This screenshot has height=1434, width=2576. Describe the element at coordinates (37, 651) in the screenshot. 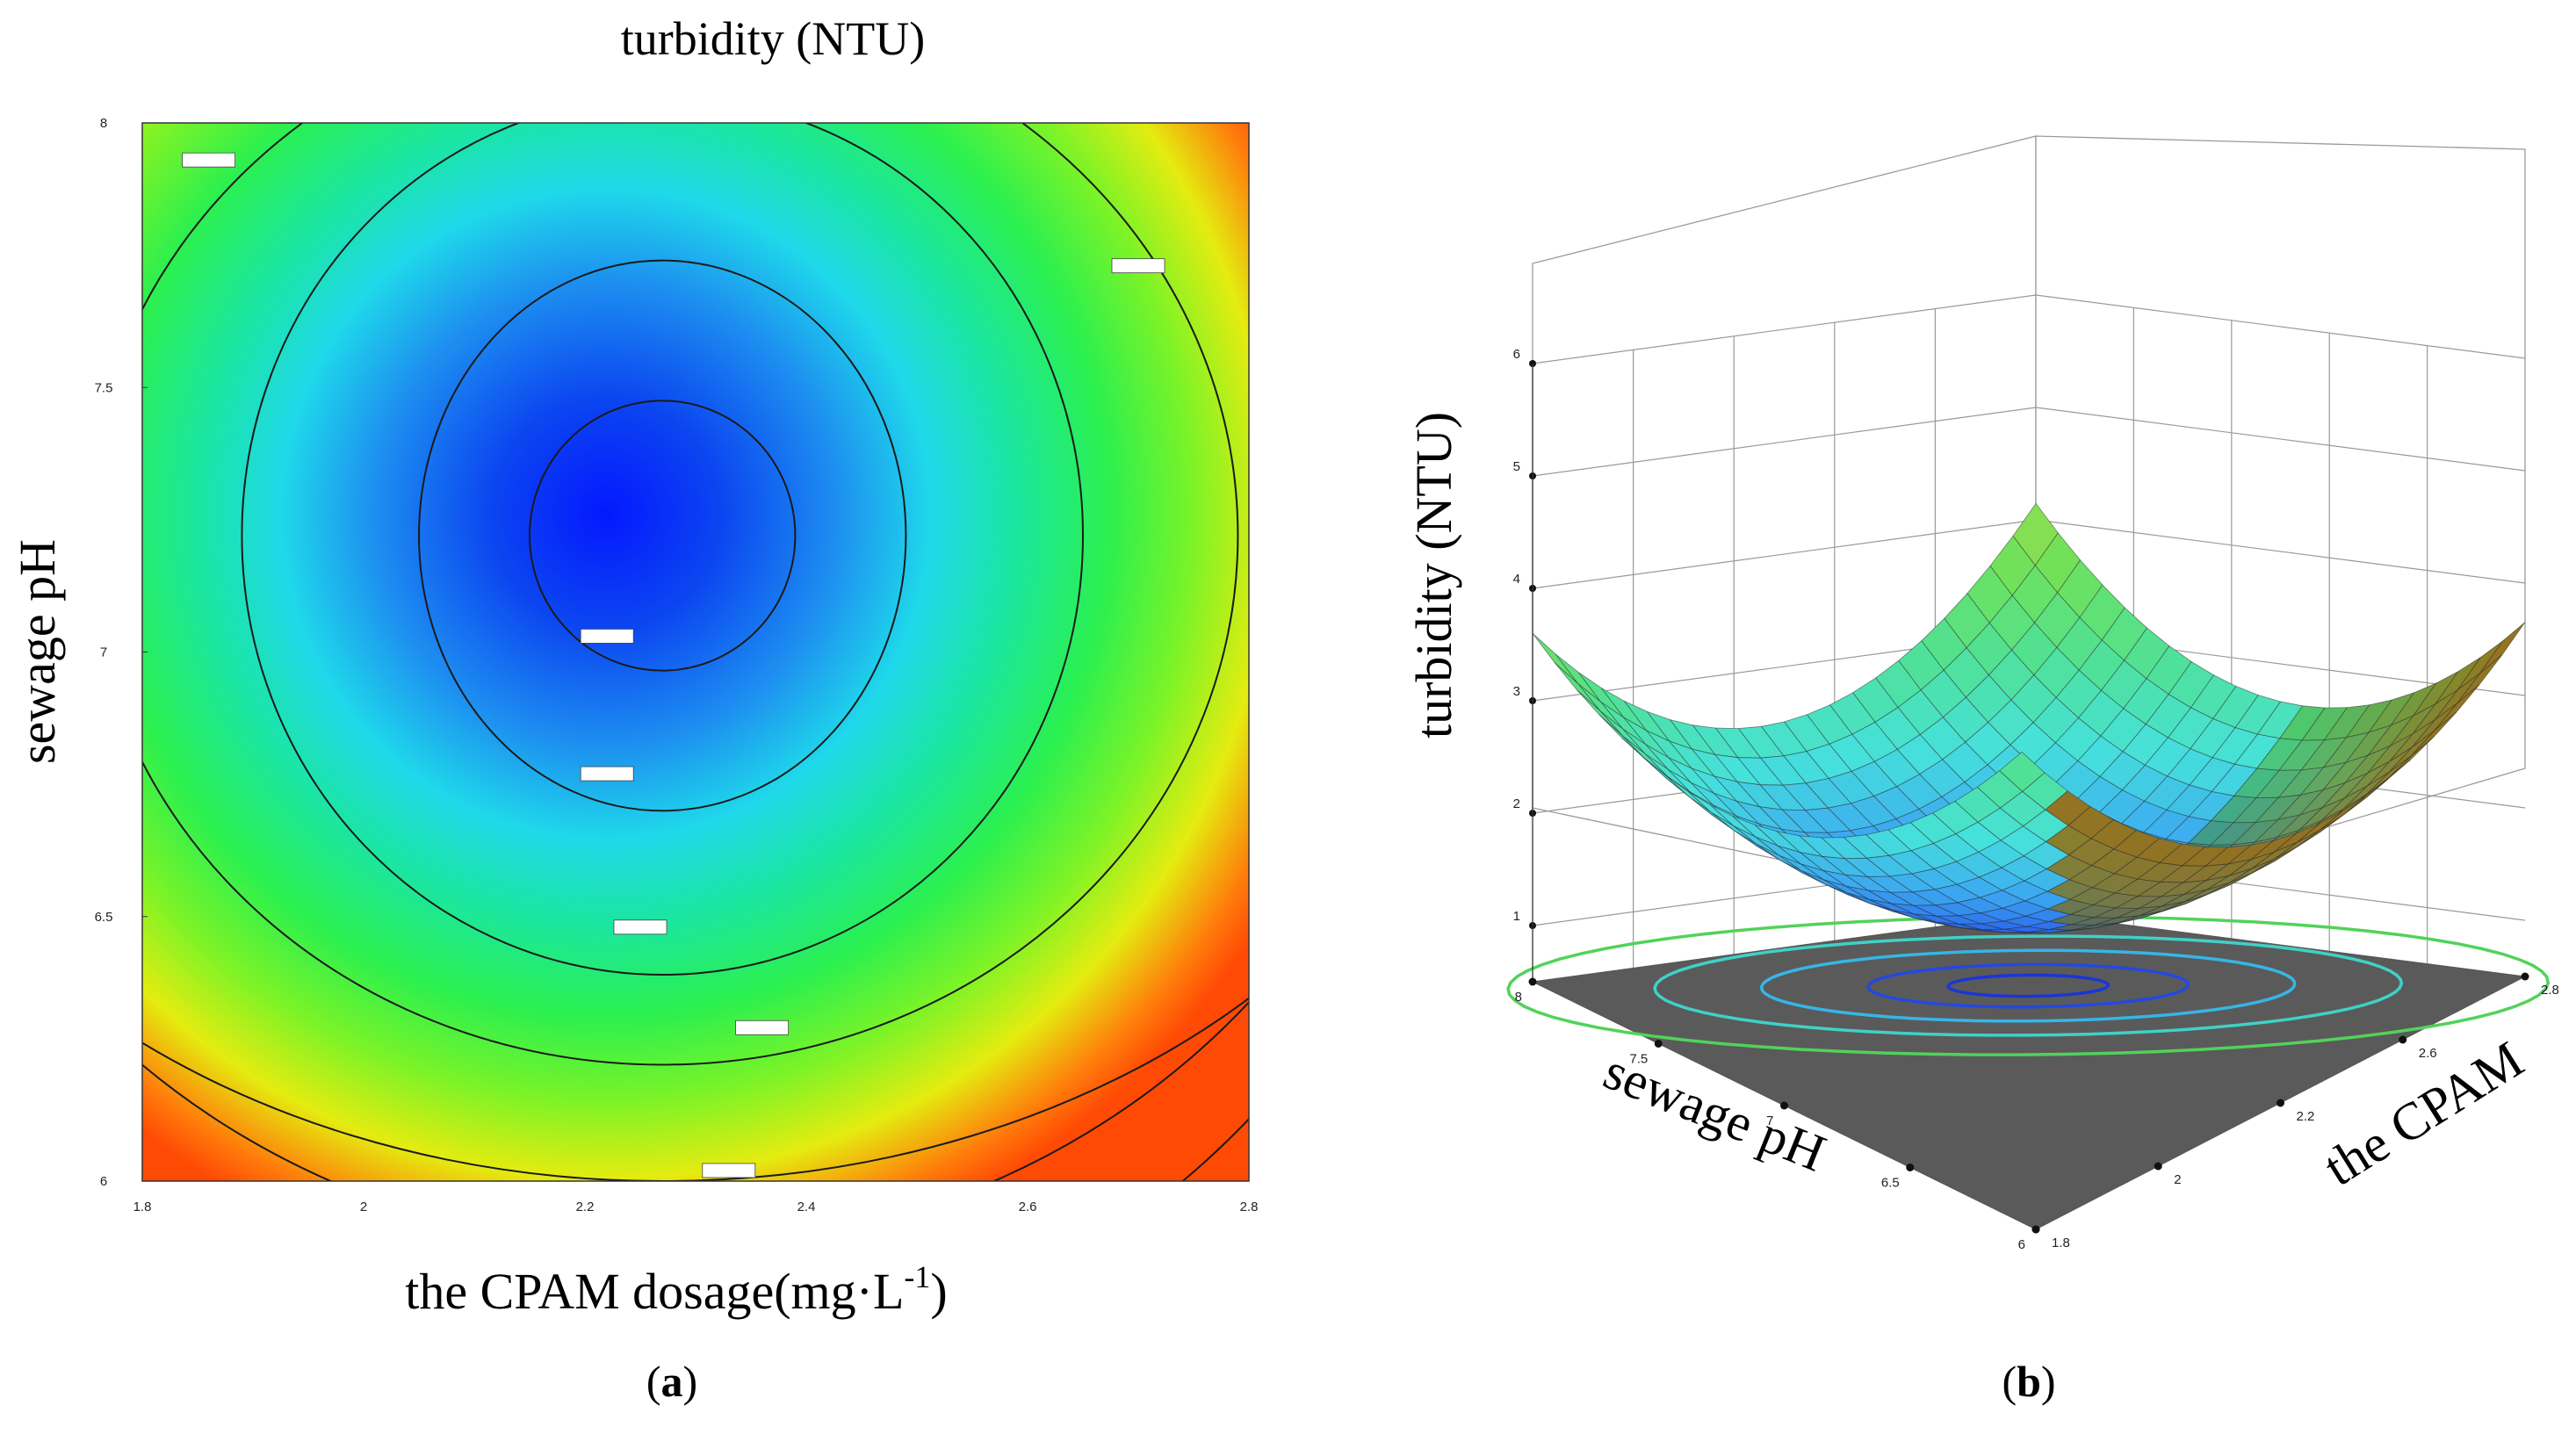

I see `panel-a-y-axis-label: sewage pH` at that location.